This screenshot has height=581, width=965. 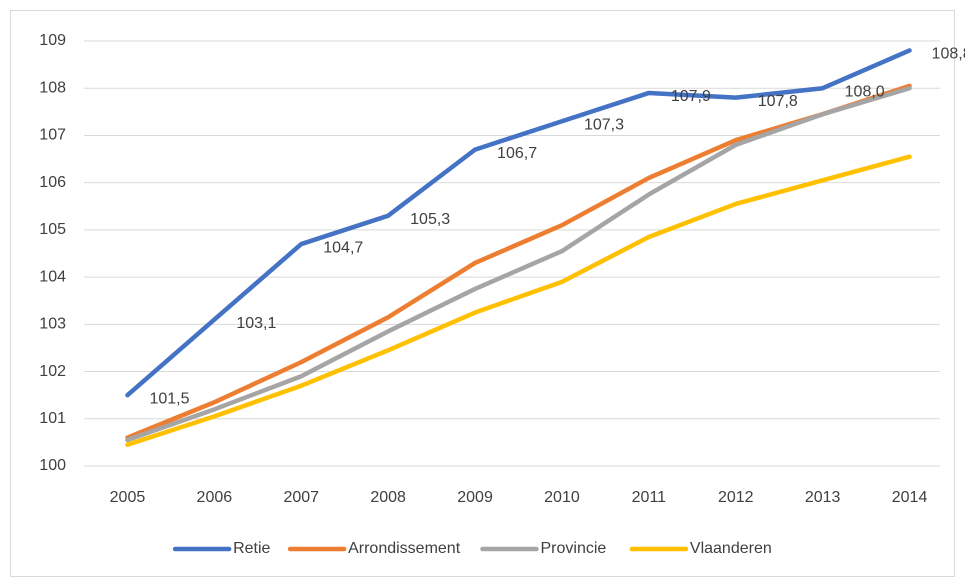 What do you see at coordinates (52, 465) in the screenshot?
I see `y-tick-label: 100` at bounding box center [52, 465].